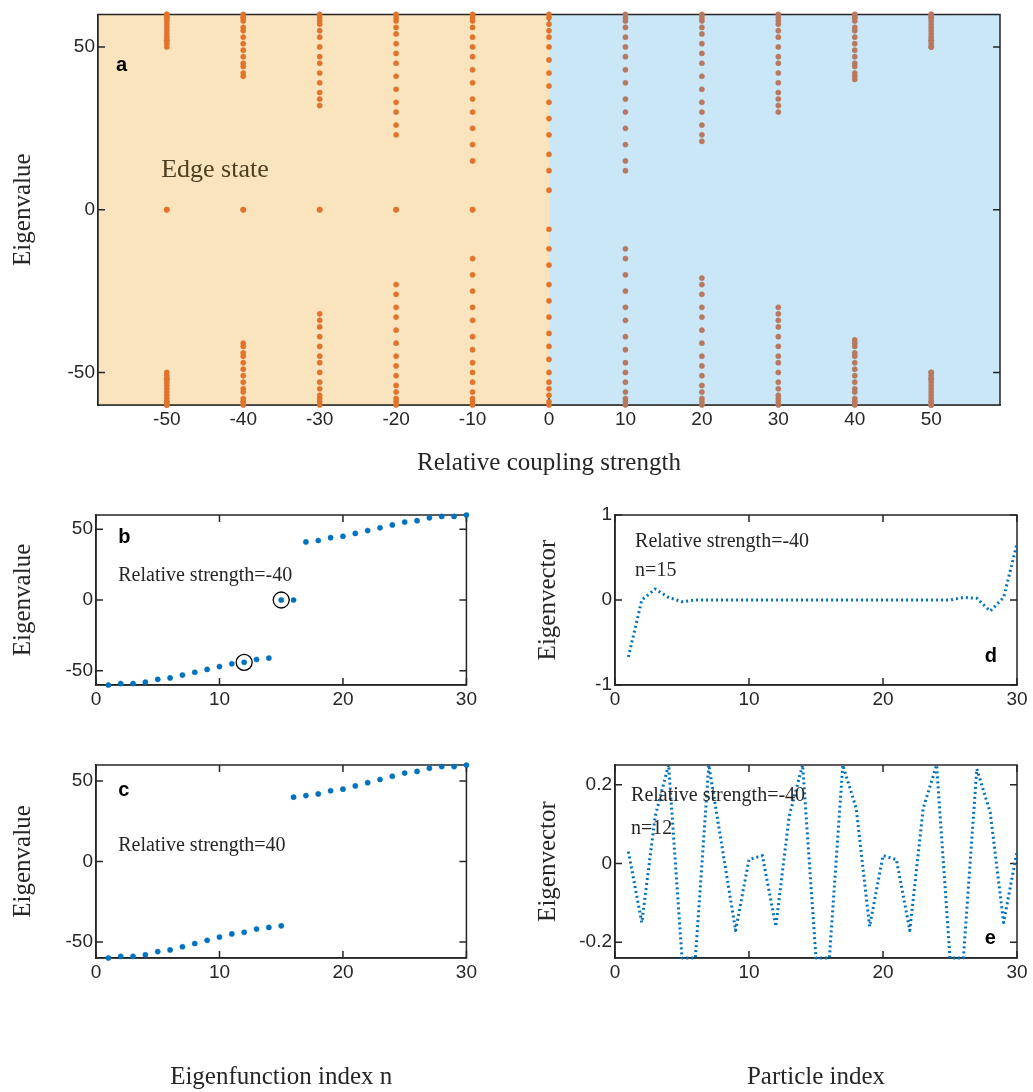 The width and height of the screenshot is (1033, 1092). What do you see at coordinates (595, 941) in the screenshot?
I see `y-tick-label: -0.2` at bounding box center [595, 941].